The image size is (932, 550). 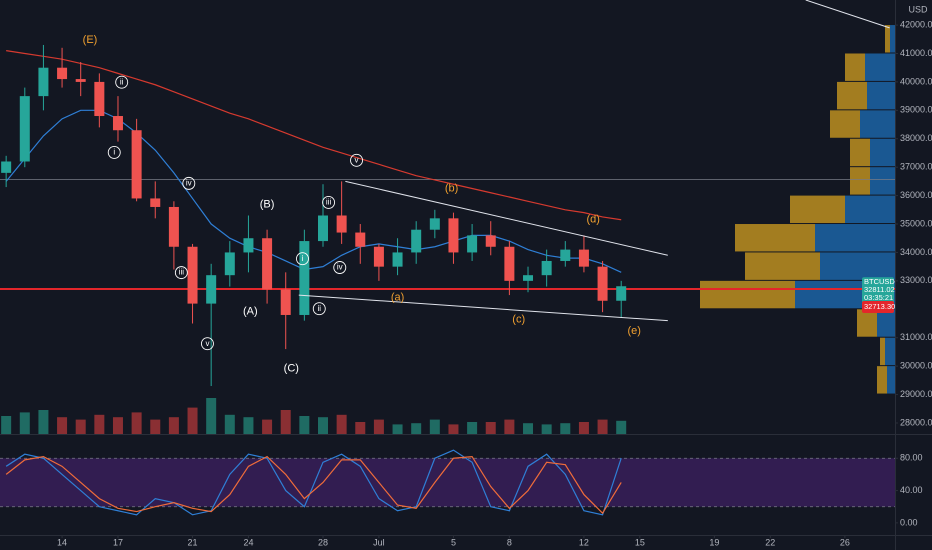 I want to click on y-tick-label: 33000.00, so click(x=916, y=280).